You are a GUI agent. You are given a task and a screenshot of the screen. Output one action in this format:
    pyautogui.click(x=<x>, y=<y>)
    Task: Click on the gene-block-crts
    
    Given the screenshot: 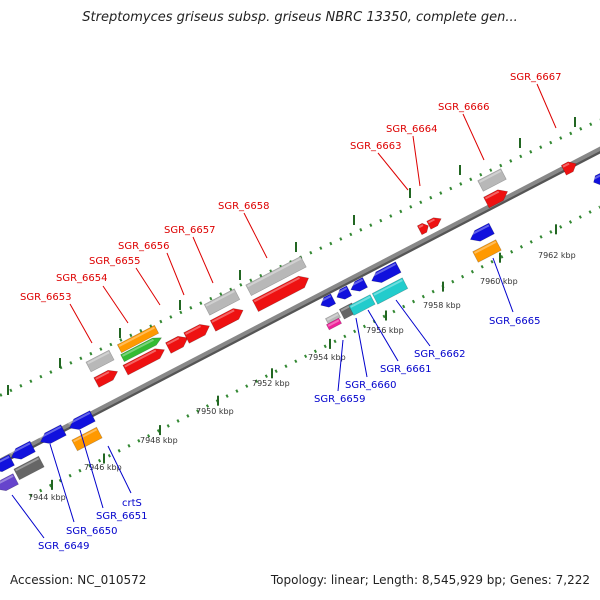 What is the action you would take?
    pyautogui.click(x=87, y=439)
    